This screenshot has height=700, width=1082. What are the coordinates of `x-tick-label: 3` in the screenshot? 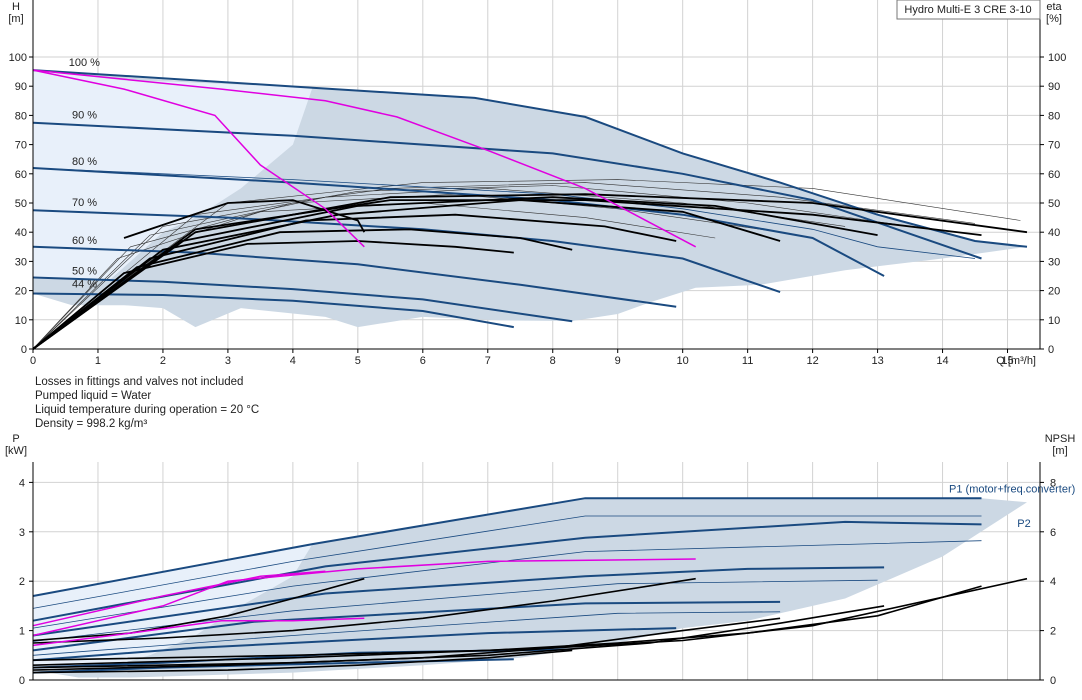 It's located at (228, 361).